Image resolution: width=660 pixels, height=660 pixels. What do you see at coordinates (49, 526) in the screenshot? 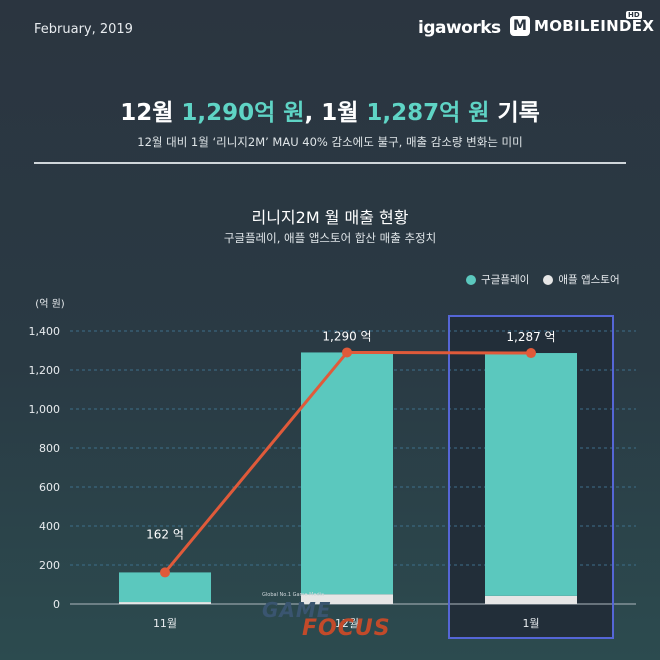
I see `y-tick-label: 400` at bounding box center [49, 526].